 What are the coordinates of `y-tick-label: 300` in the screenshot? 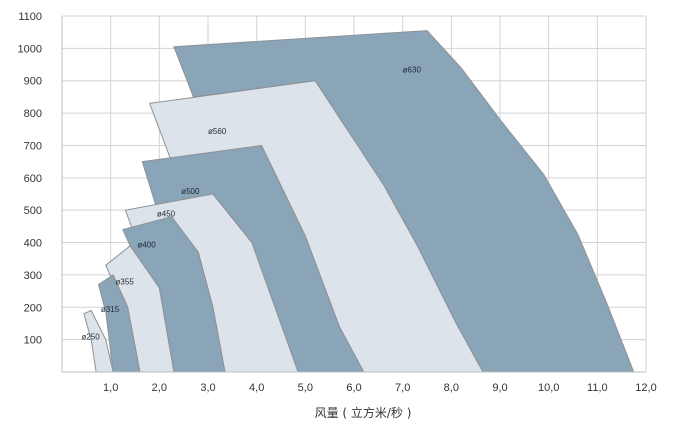 It's located at (33, 276).